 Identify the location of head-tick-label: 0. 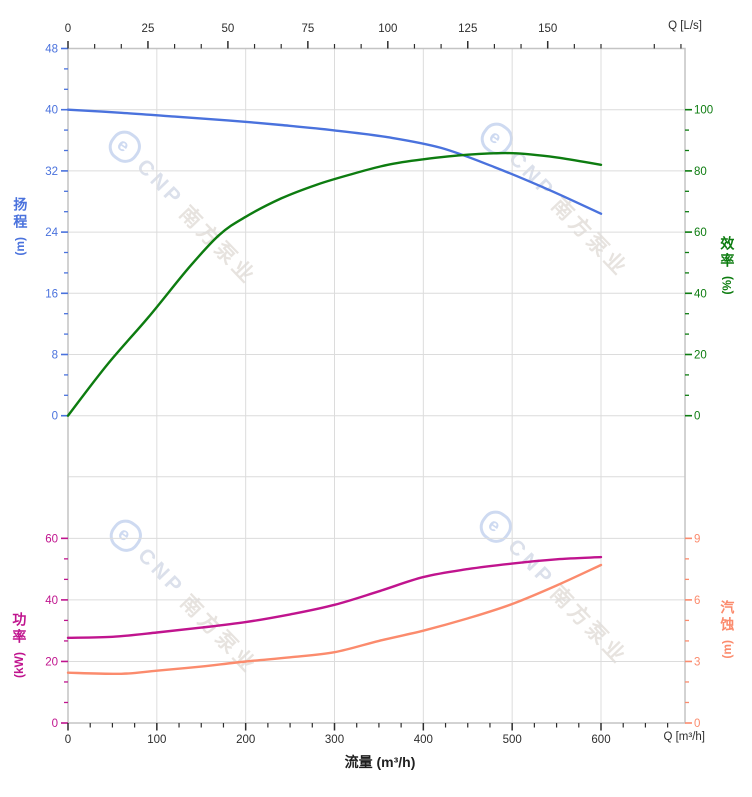
(55, 417).